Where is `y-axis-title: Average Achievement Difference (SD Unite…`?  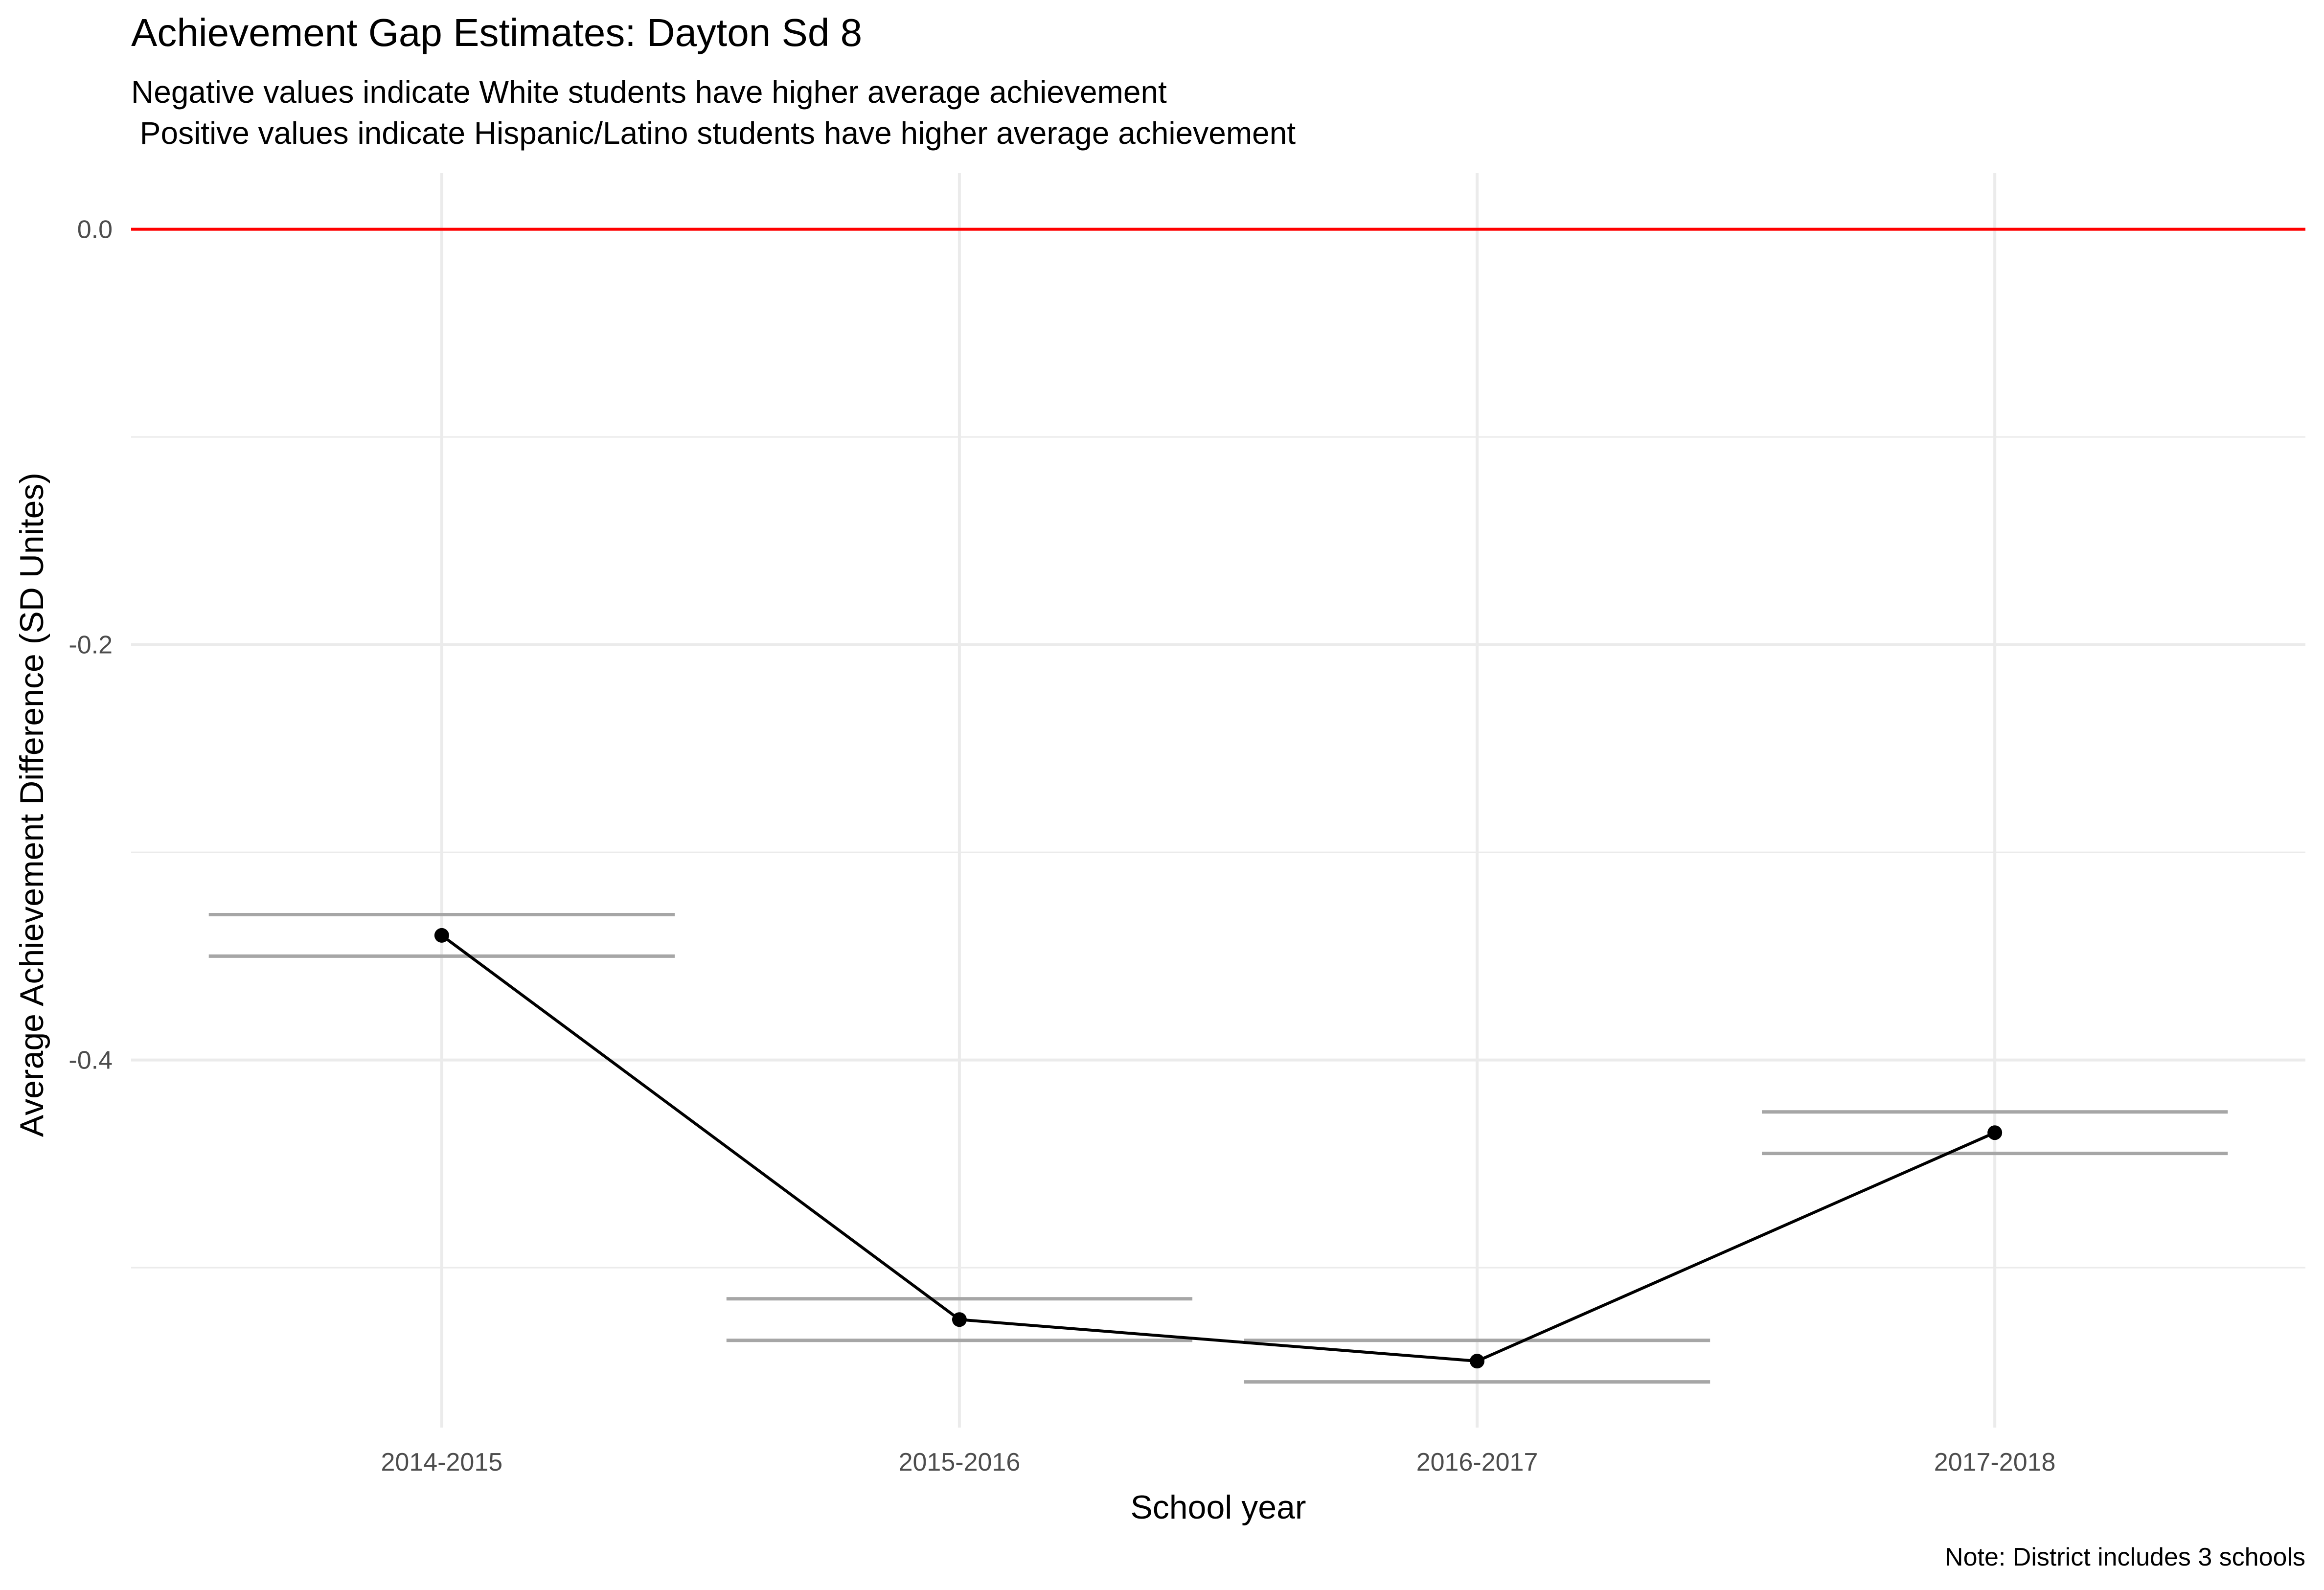
y-axis-title: Average Achievement Difference (SD Unite… is located at coordinates (32, 805).